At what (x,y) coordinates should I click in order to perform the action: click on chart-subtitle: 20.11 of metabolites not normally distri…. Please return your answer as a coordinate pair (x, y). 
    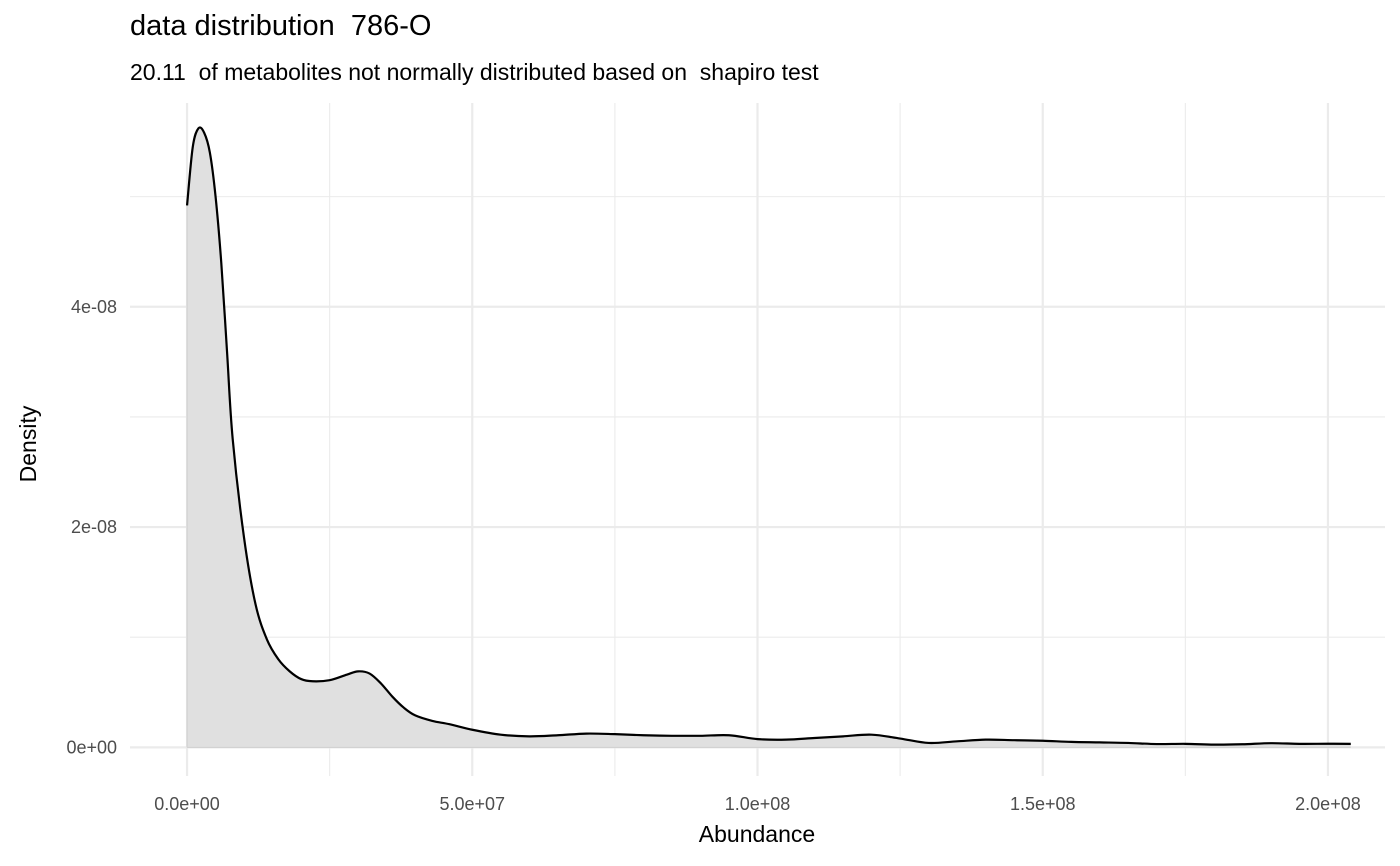
    Looking at the image, I should click on (474, 72).